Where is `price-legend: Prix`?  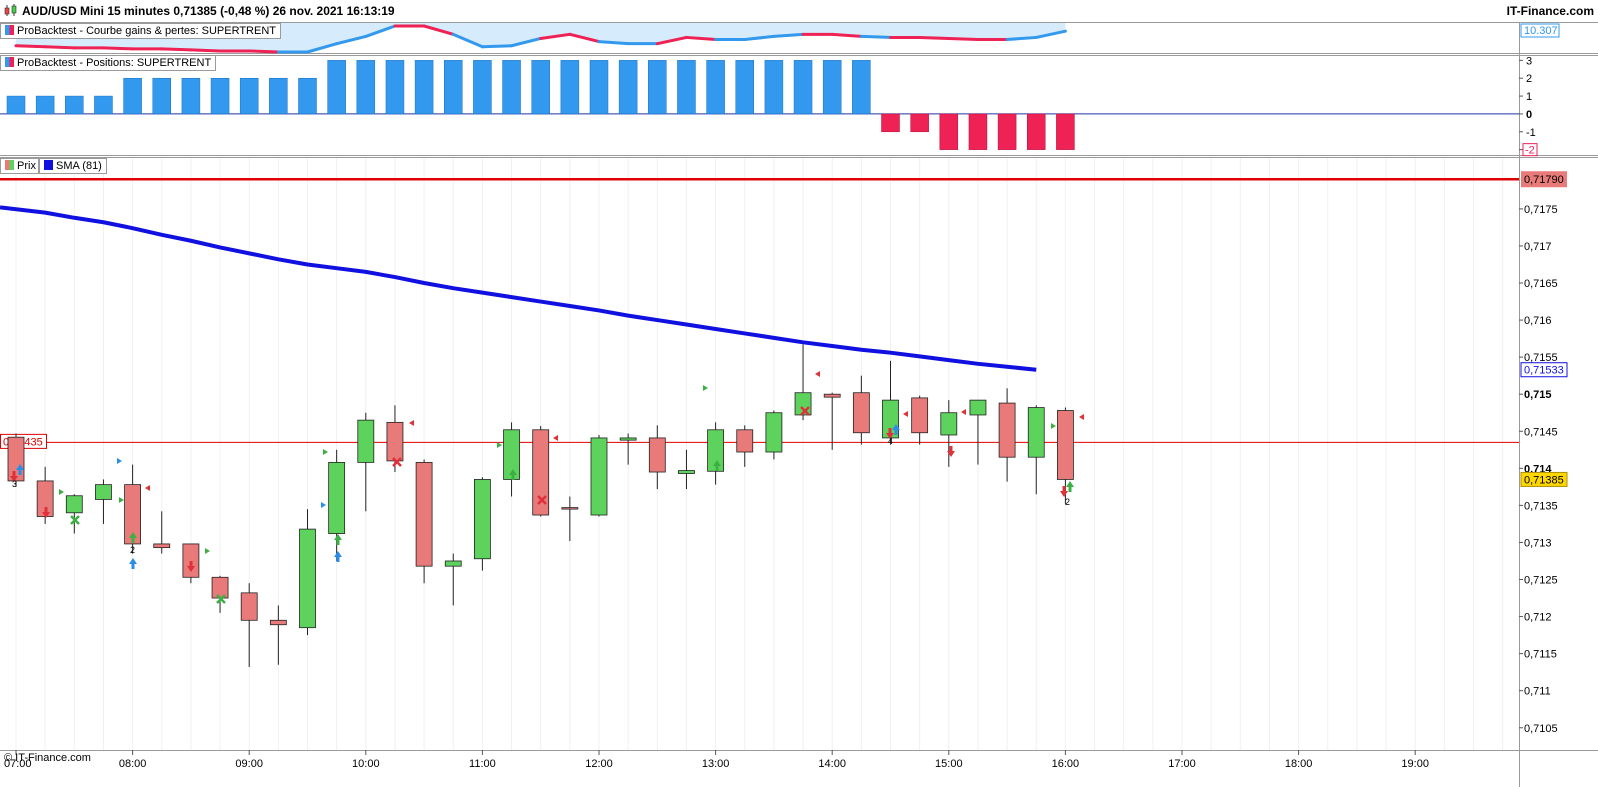
price-legend: Prix is located at coordinates (19, 166).